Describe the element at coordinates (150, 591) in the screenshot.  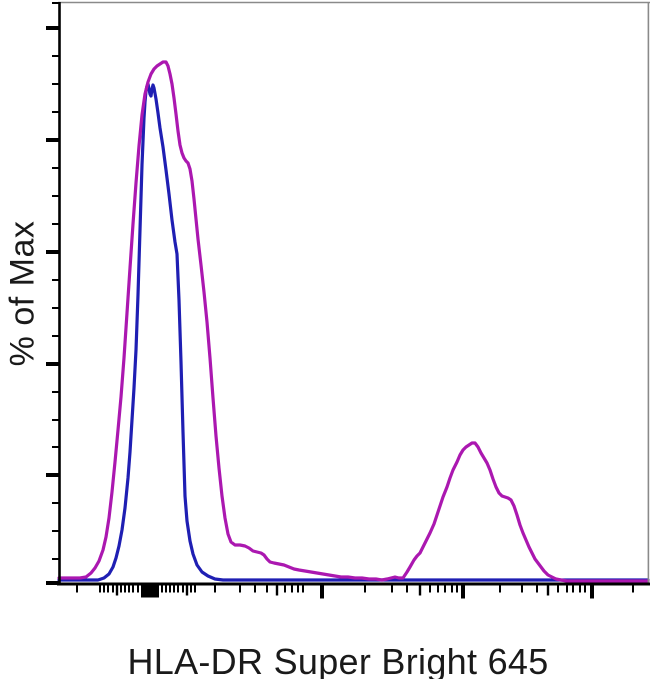
I see `x-tick-blob` at that location.